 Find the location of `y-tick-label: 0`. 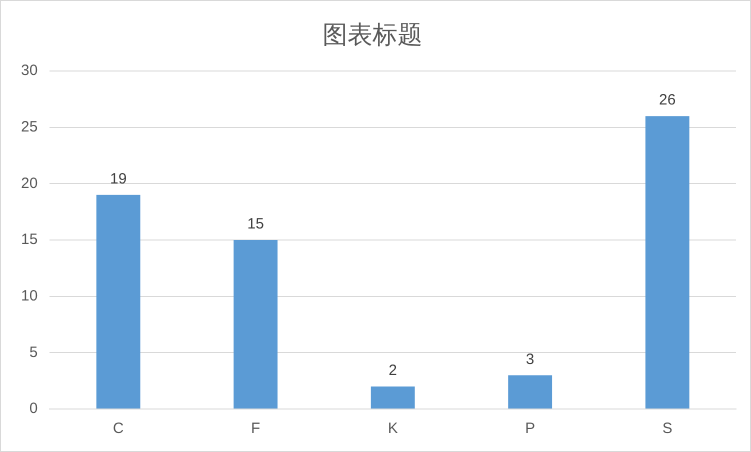

y-tick-label: 0 is located at coordinates (33, 409).